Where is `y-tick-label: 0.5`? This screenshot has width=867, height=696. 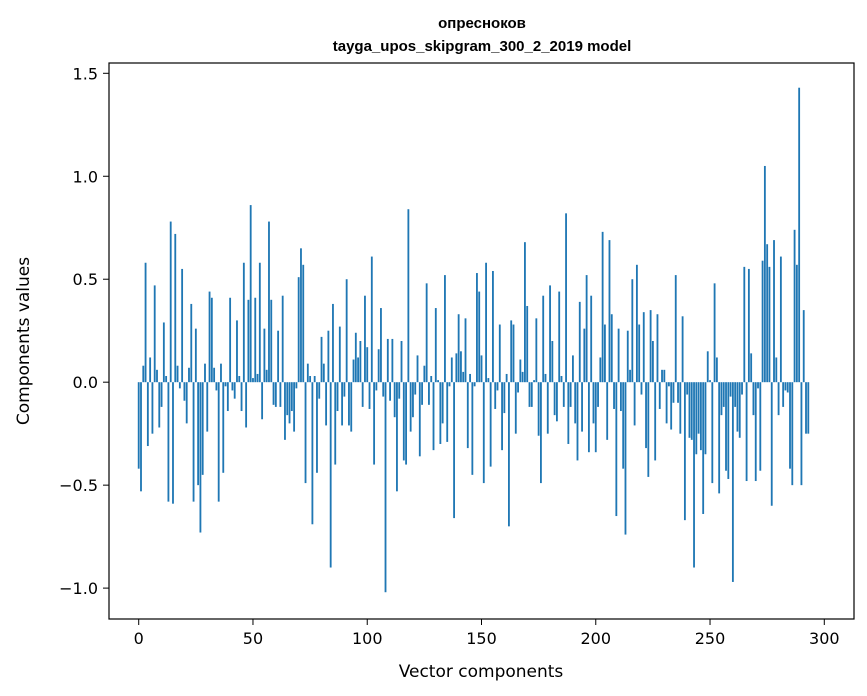 y-tick-label: 0.5 is located at coordinates (85, 279).